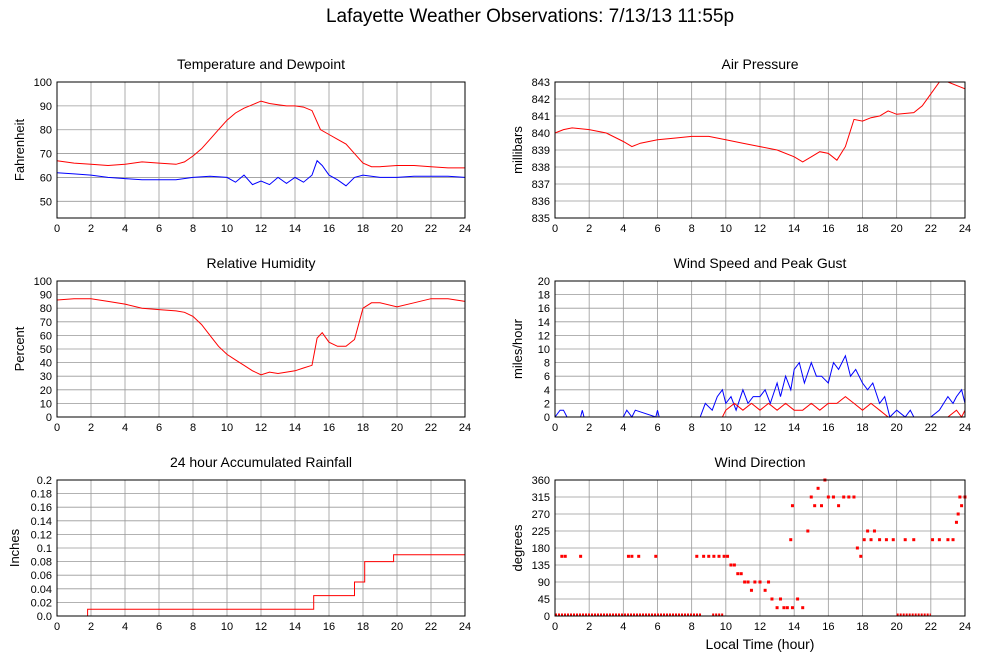  What do you see at coordinates (46, 391) in the screenshot?
I see `y-tick-label: 20` at bounding box center [46, 391].